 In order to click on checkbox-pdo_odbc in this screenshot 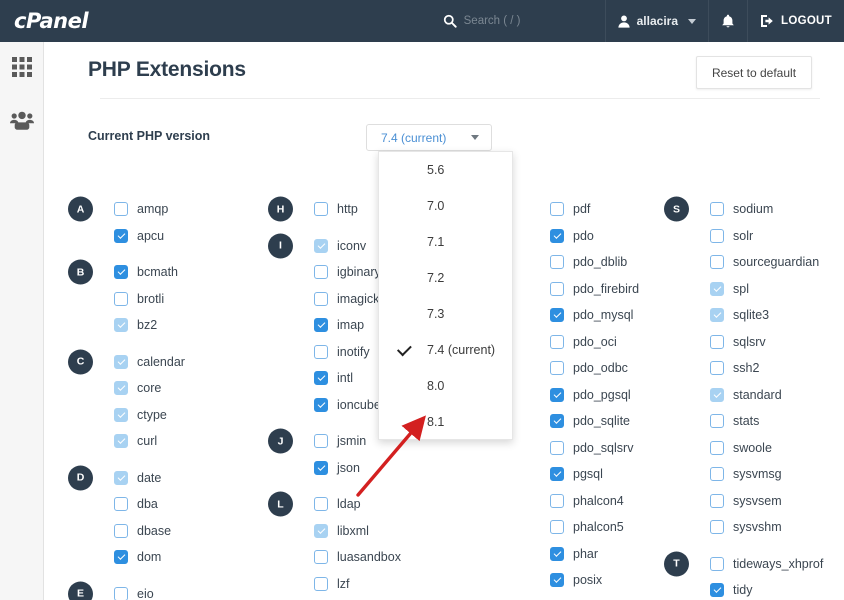, I will do `click(557, 368)`.